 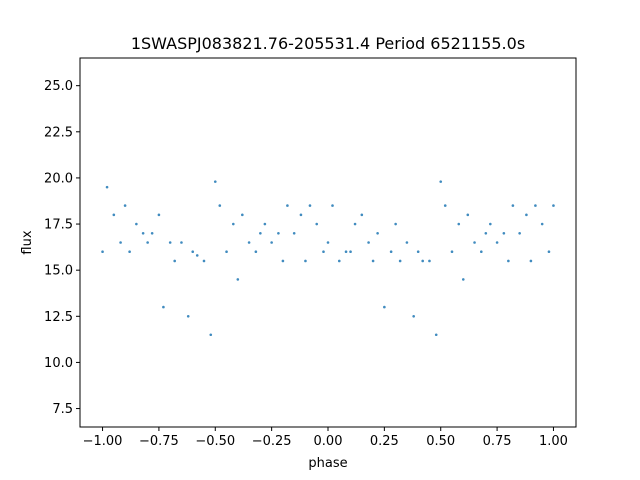 I want to click on y-tick-label: 10.0, so click(x=58, y=363).